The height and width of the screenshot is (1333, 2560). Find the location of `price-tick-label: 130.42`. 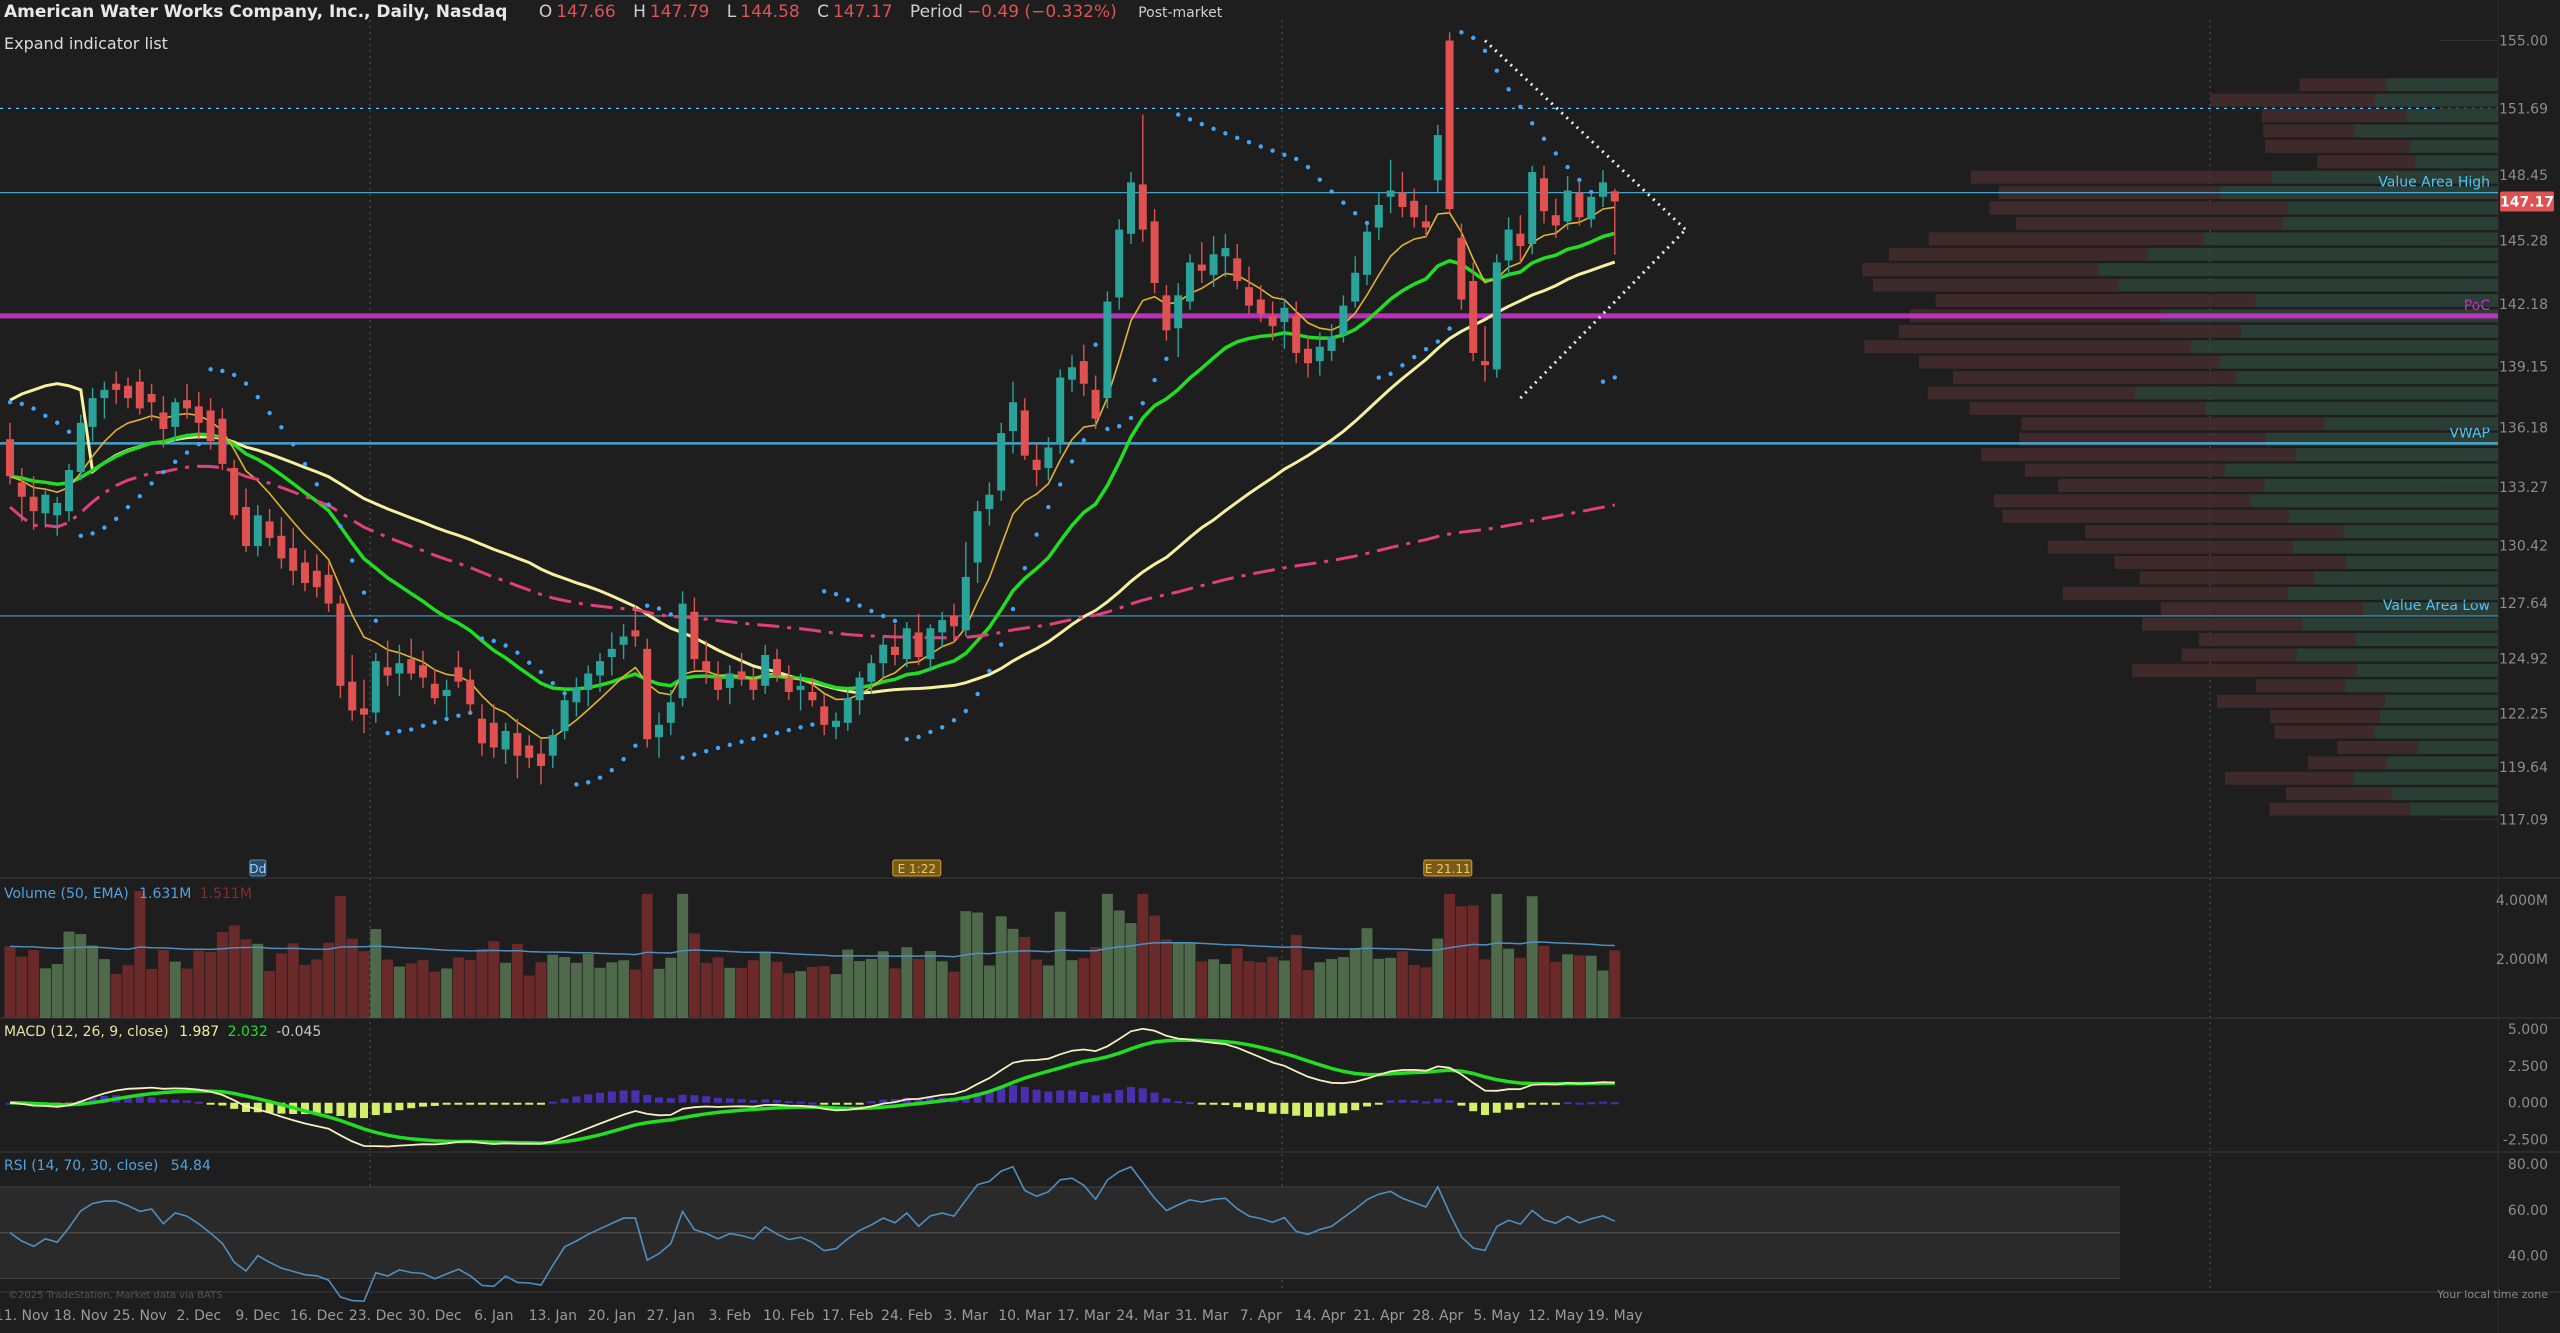

price-tick-label: 130.42 is located at coordinates (2523, 547).